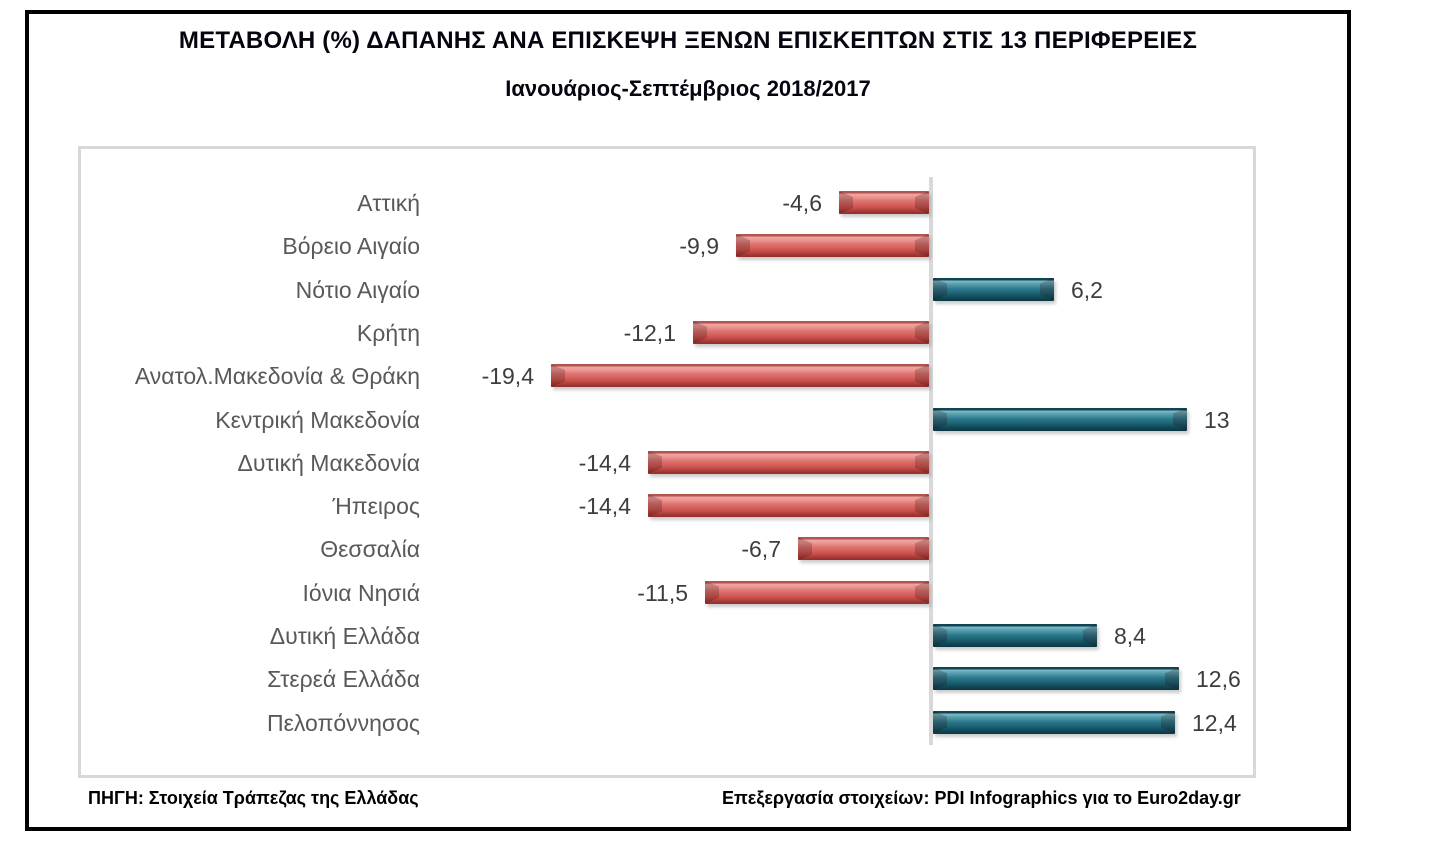 This screenshot has width=1434, height=851. Describe the element at coordinates (1218, 679) in the screenshot. I see `value-label: 12,6` at that location.